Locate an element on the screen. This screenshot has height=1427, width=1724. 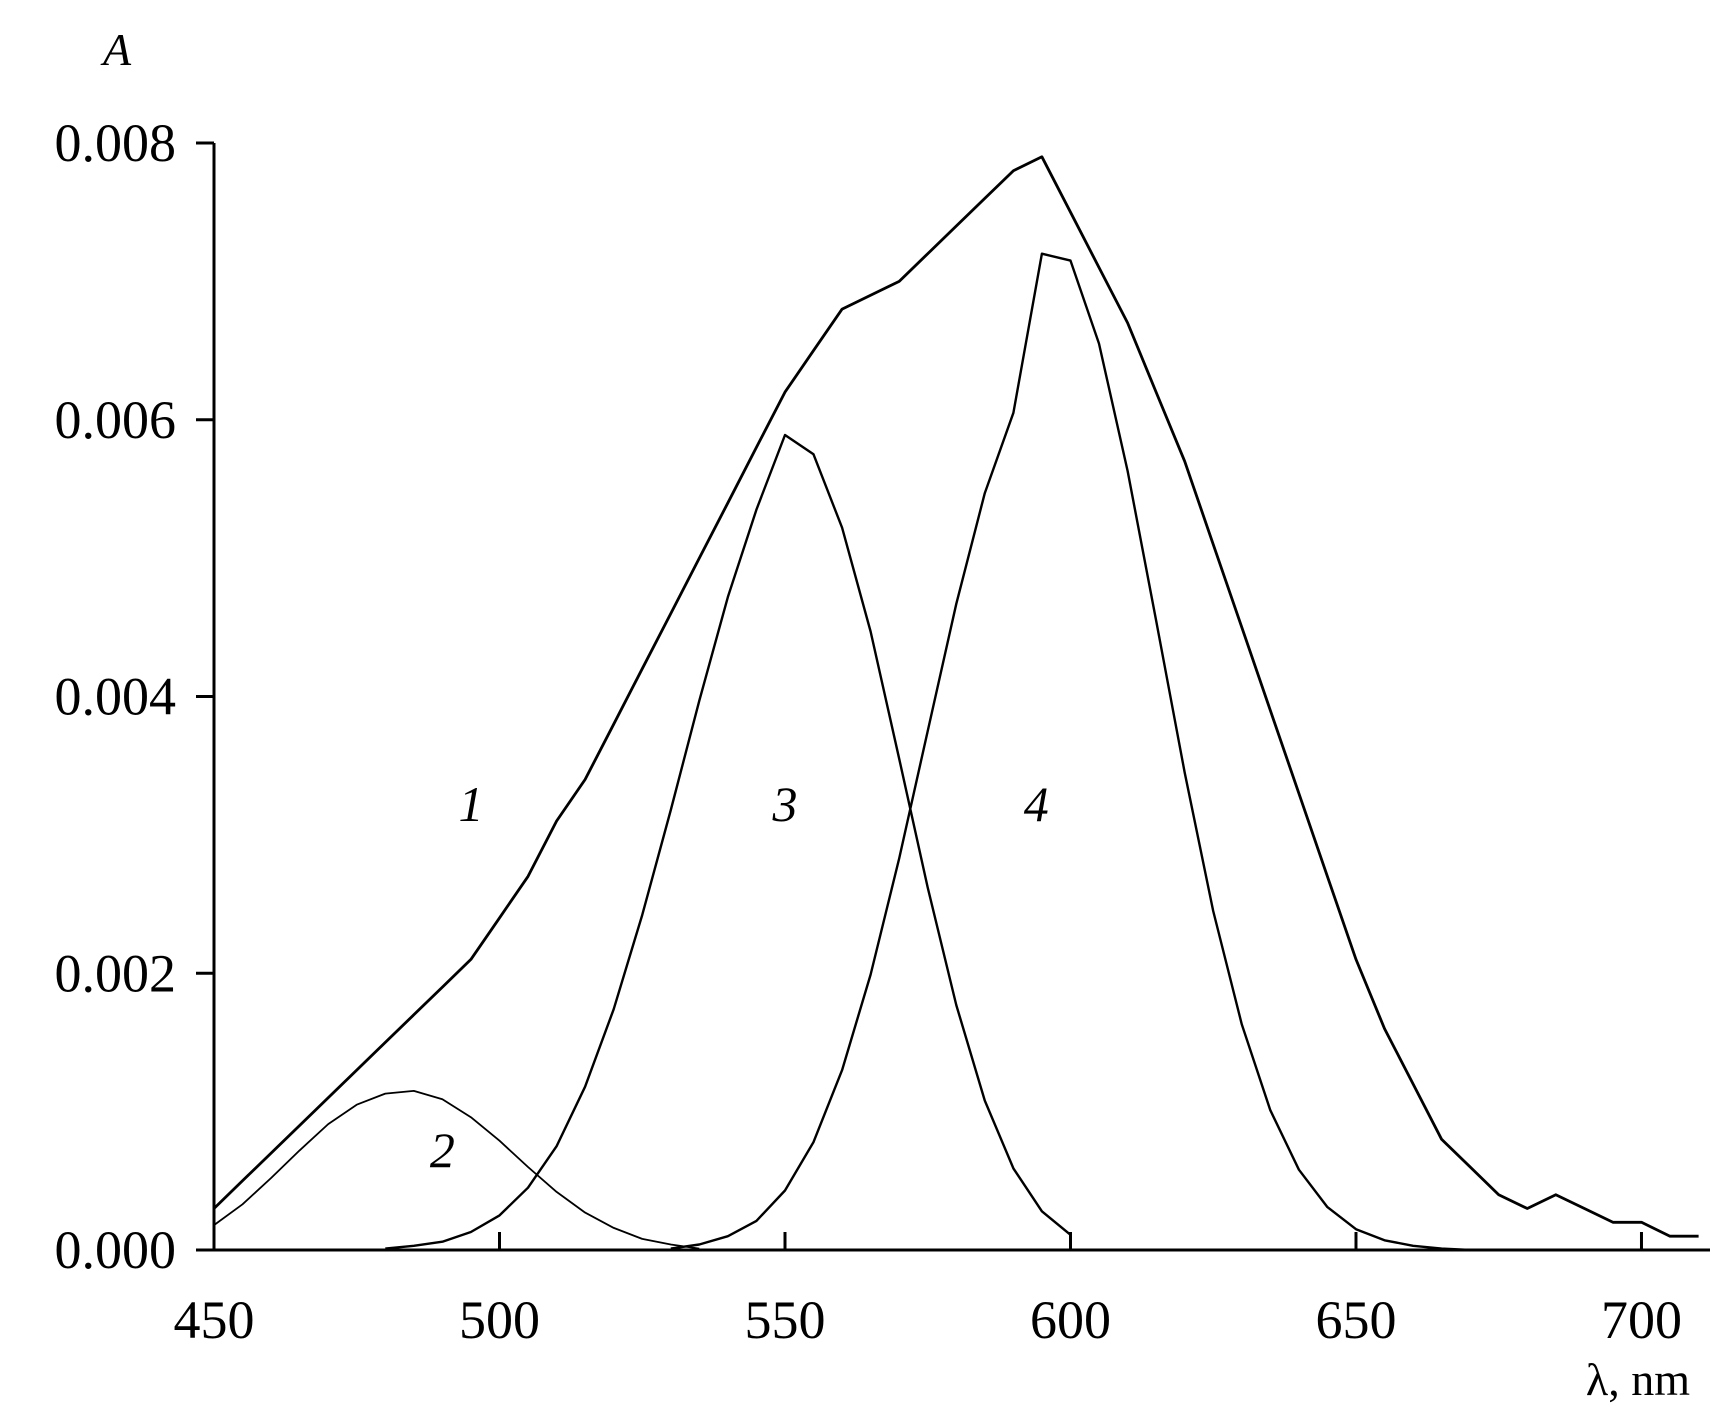
x-tick-label: 600 is located at coordinates (1070, 1320).